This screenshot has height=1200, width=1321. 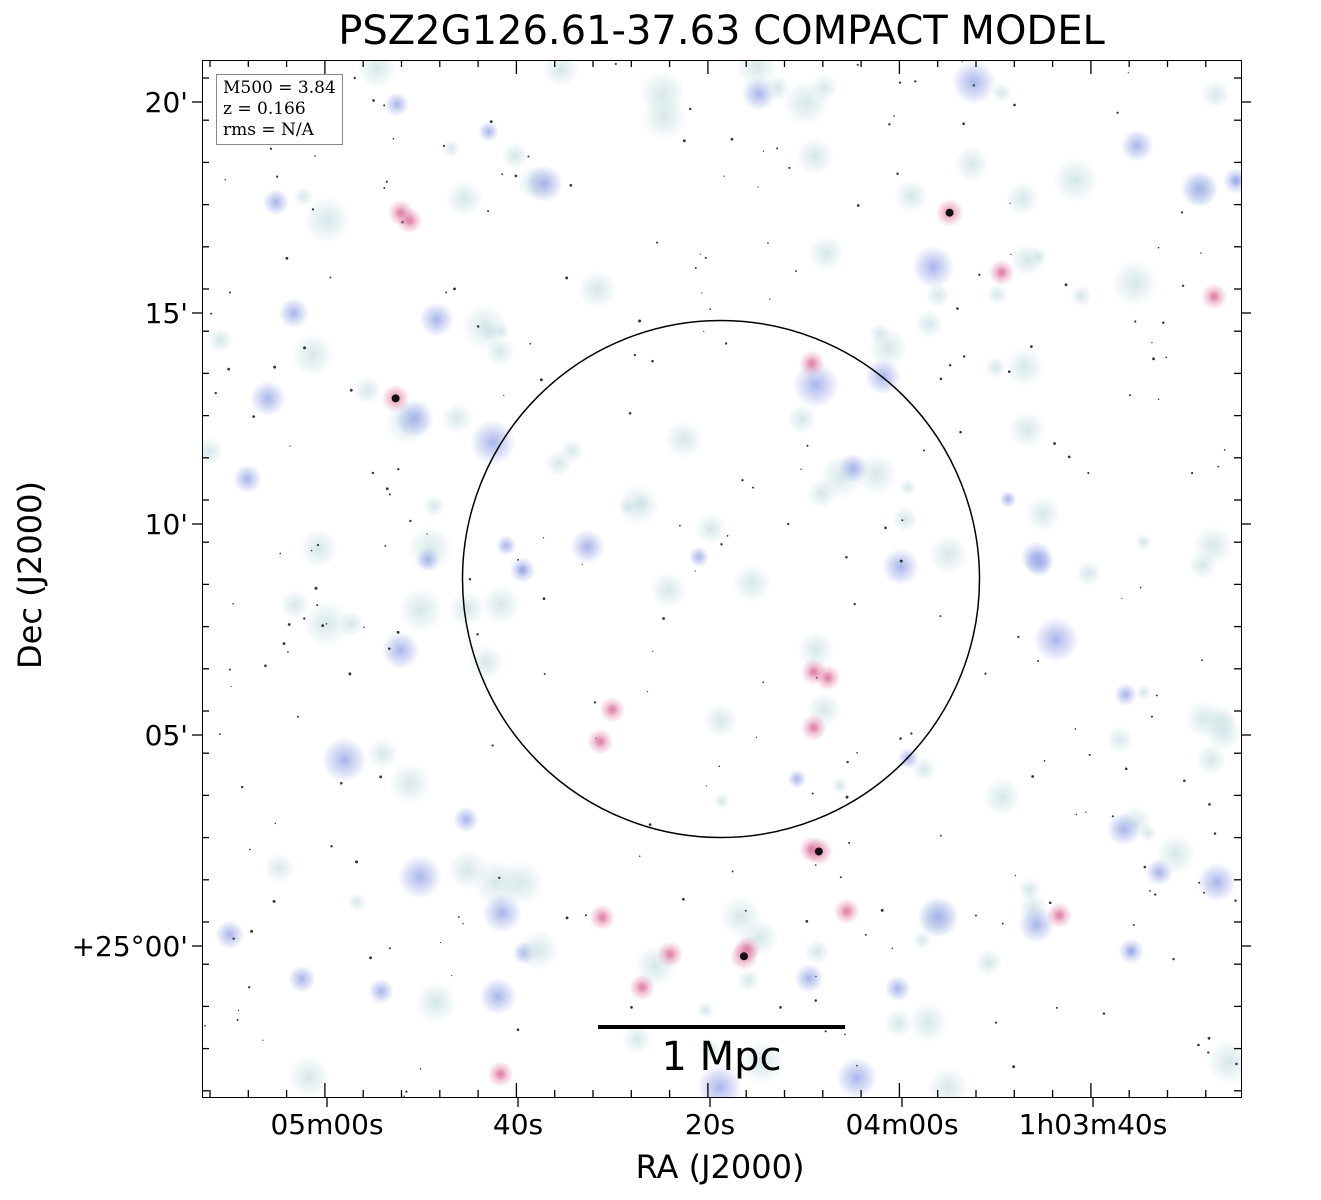 I want to click on y-tick-label: 20', so click(x=166, y=102).